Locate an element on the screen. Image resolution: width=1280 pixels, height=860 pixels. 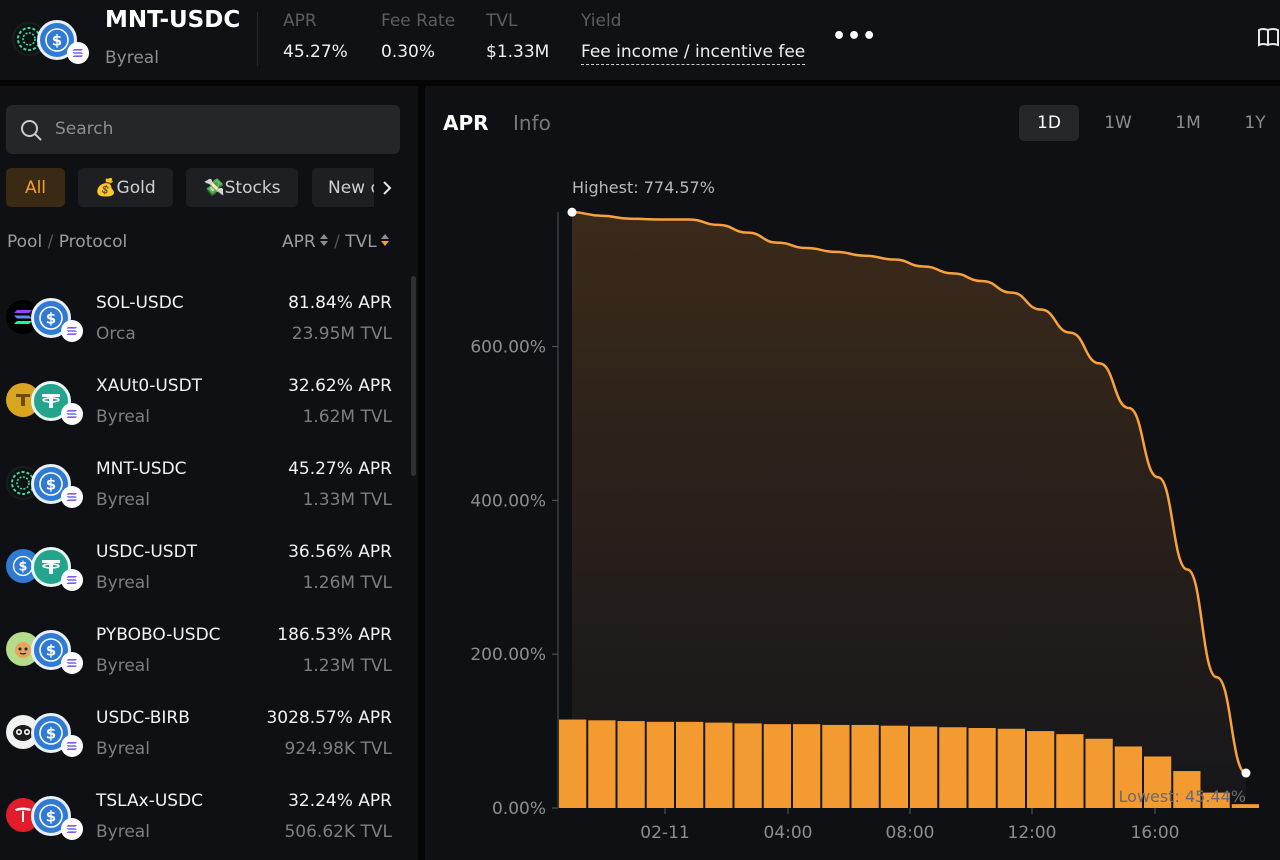
range-1w: 1W is located at coordinates (1118, 123).